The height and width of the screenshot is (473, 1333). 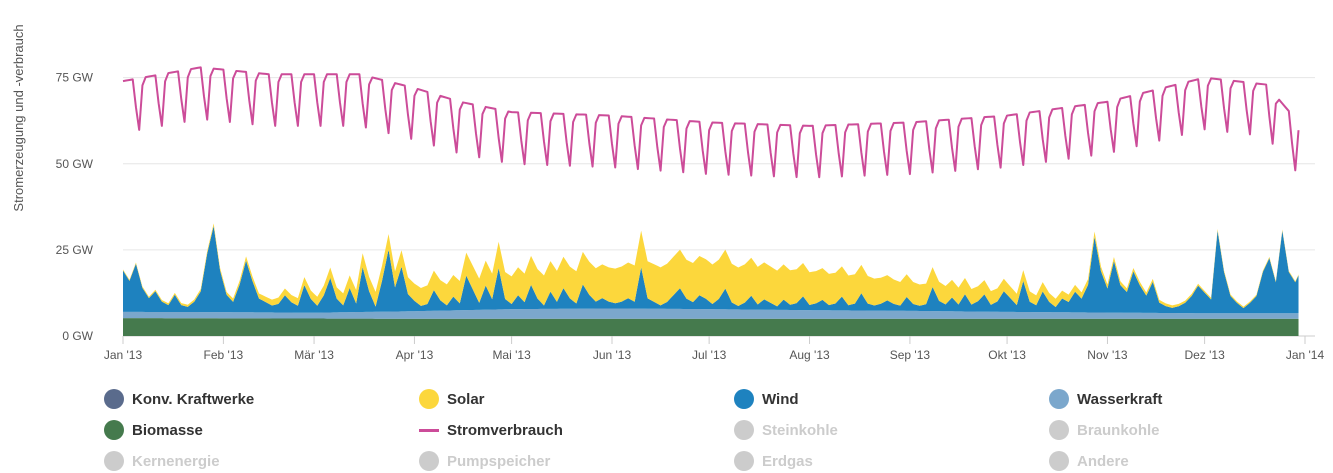 What do you see at coordinates (787, 461) in the screenshot?
I see `legend-label: Erdgas` at bounding box center [787, 461].